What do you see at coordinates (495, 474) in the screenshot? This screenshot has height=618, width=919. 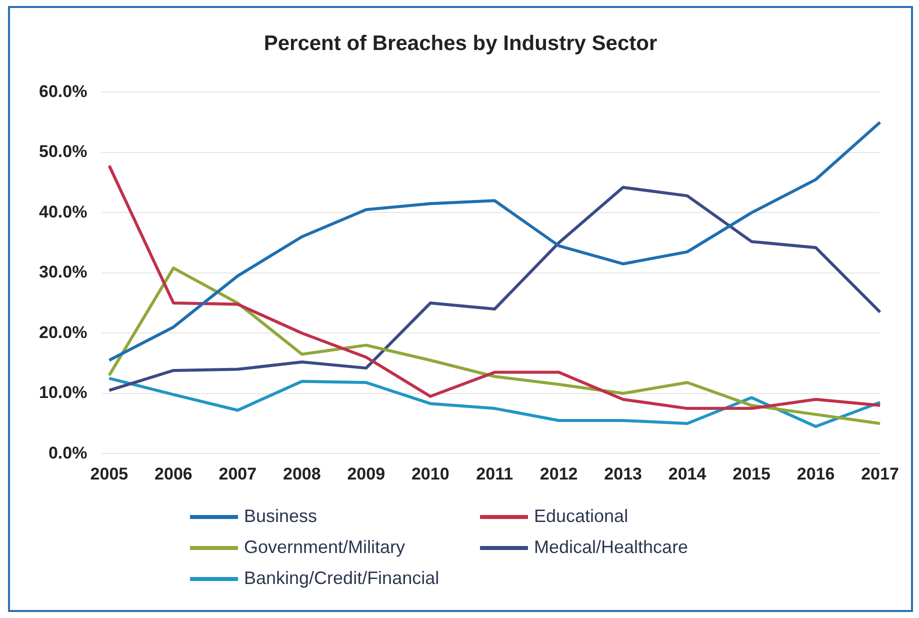 I see `x-tick-label: 2011` at bounding box center [495, 474].